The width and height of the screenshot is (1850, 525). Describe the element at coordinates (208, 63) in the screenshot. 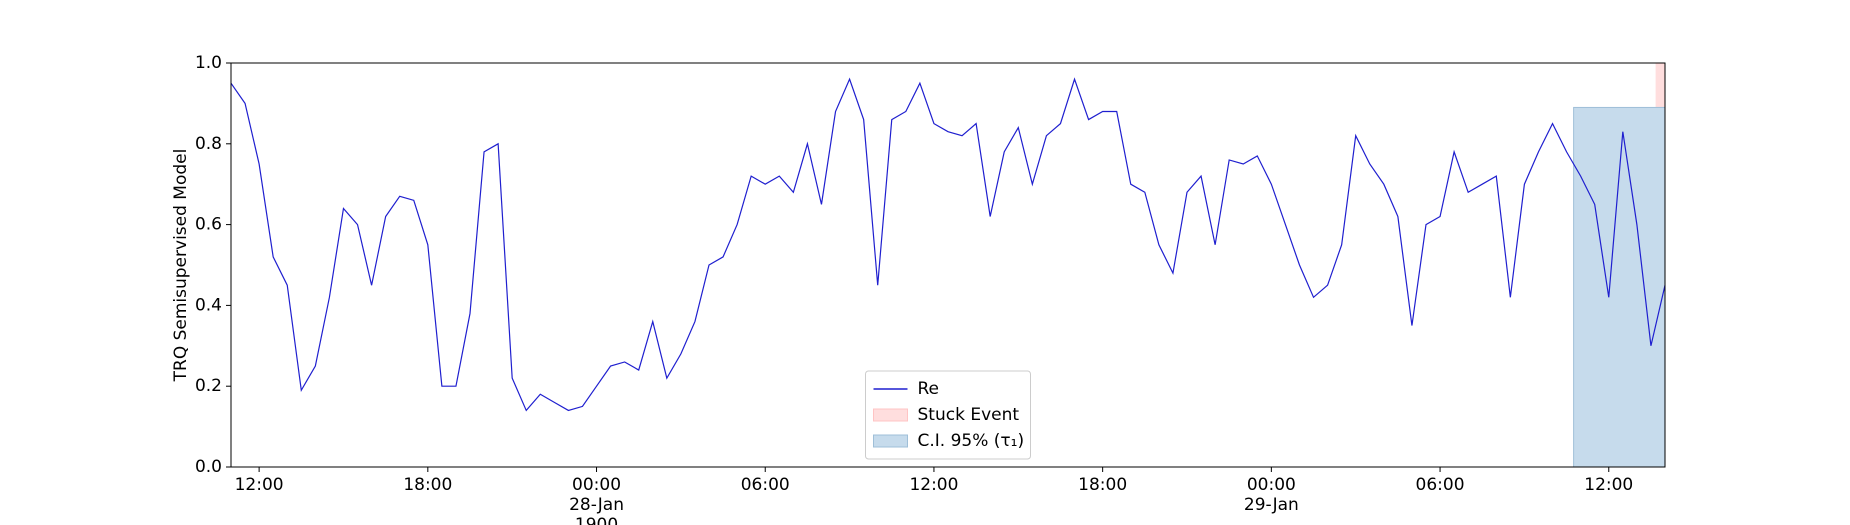

I see `y-tick-label: 1.0` at that location.